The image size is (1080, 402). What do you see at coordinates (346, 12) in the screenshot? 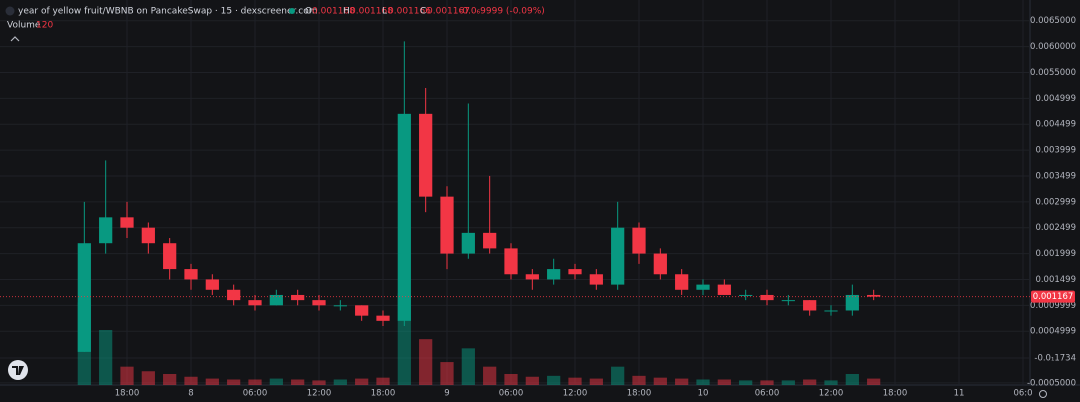
I see `high-label: H` at bounding box center [346, 12].